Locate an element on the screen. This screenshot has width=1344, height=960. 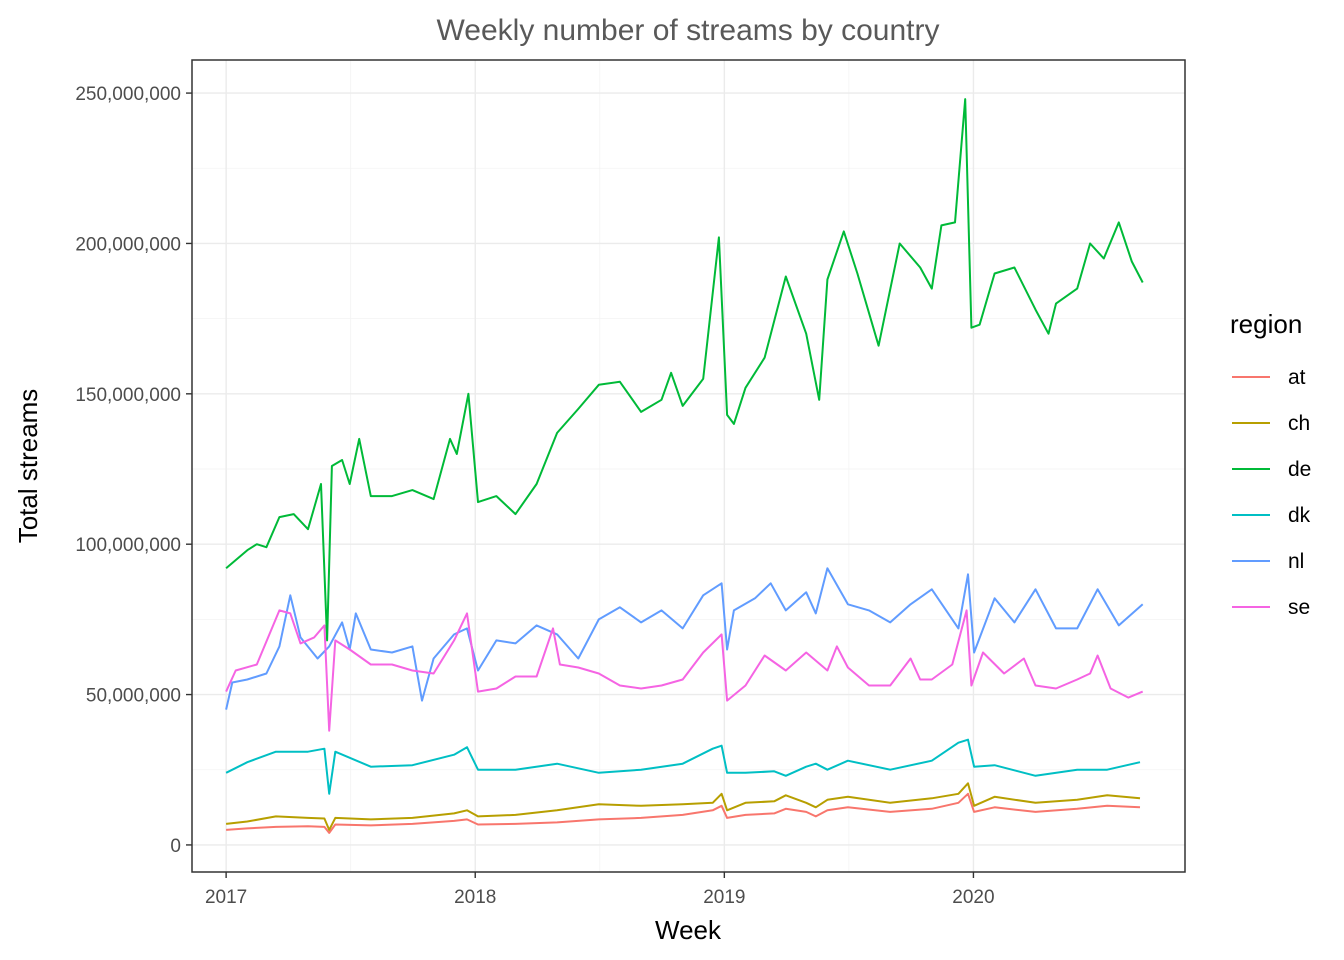
legend-label-nl: nl is located at coordinates (1296, 561).